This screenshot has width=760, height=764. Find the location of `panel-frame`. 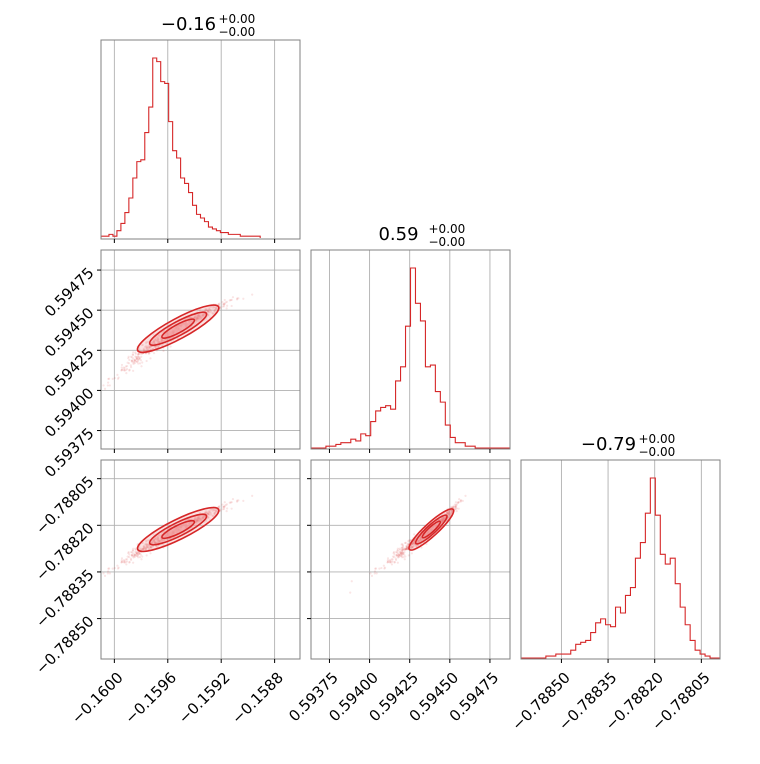

panel-frame is located at coordinates (410, 559).